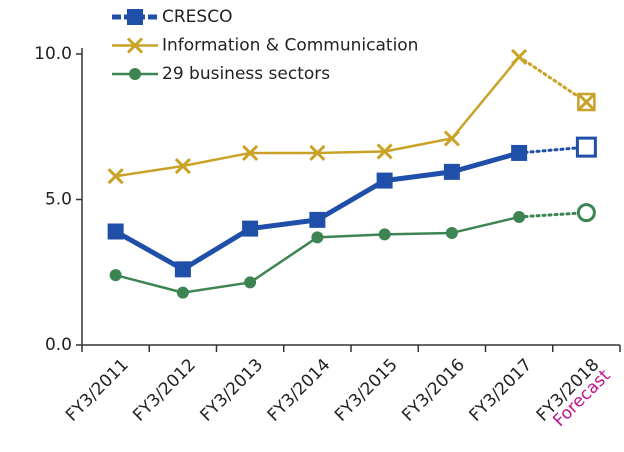 Image resolution: width=624 pixels, height=452 pixels. Describe the element at coordinates (58, 200) in the screenshot. I see `y-tick-label: 5.0` at that location.